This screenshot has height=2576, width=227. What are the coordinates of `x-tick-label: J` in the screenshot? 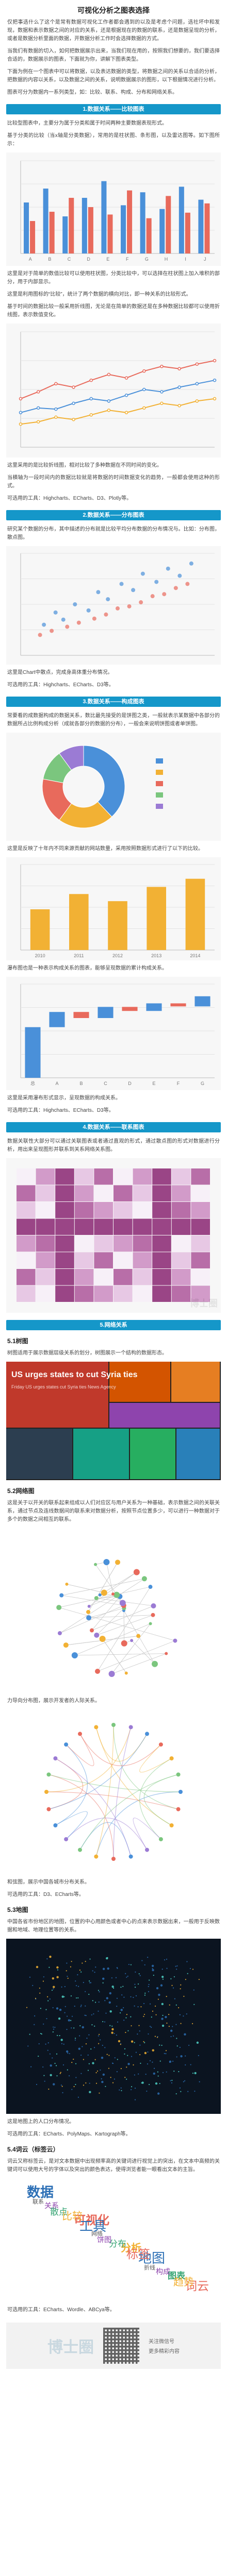 It's located at (205, 259).